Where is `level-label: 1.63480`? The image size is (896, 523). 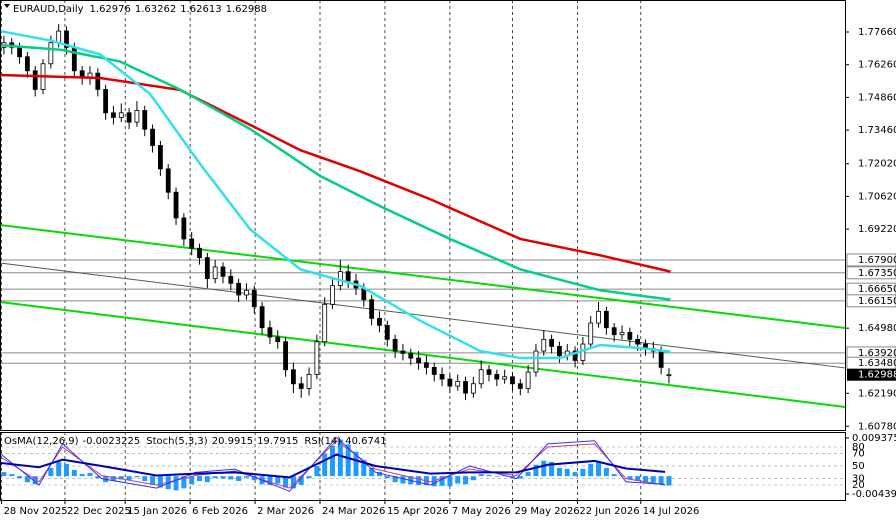 level-label: 1.63480 is located at coordinates (877, 363).